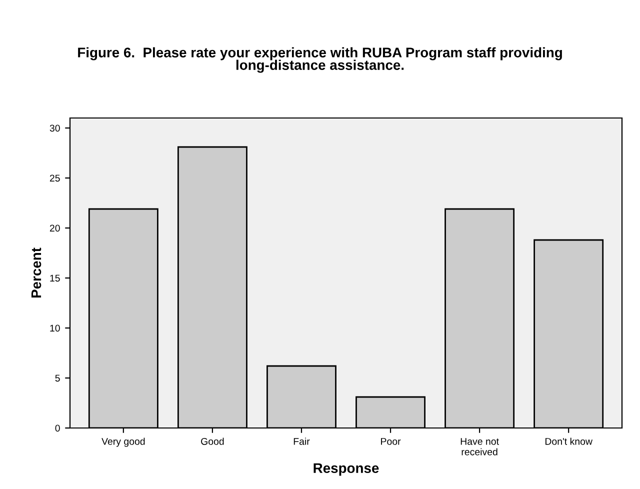 Image resolution: width=640 pixels, height=489 pixels. What do you see at coordinates (55, 328) in the screenshot?
I see `y-tick-label: 10` at bounding box center [55, 328].